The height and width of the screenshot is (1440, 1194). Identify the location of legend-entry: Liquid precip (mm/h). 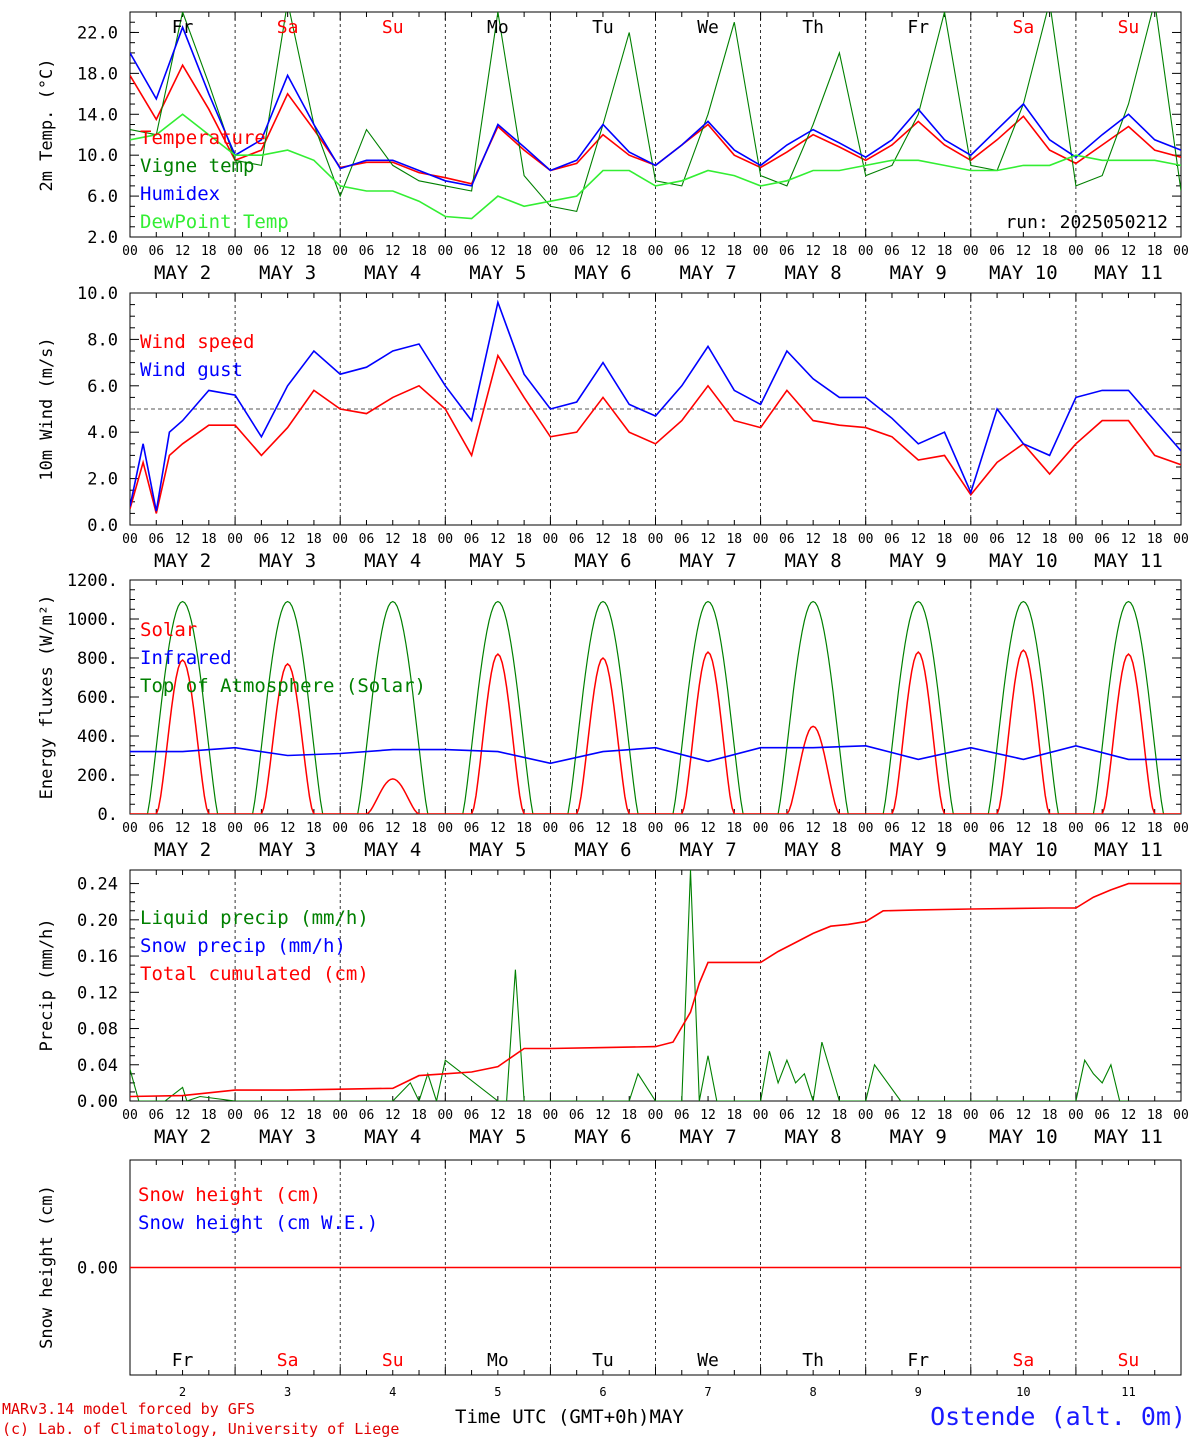
(254, 918).